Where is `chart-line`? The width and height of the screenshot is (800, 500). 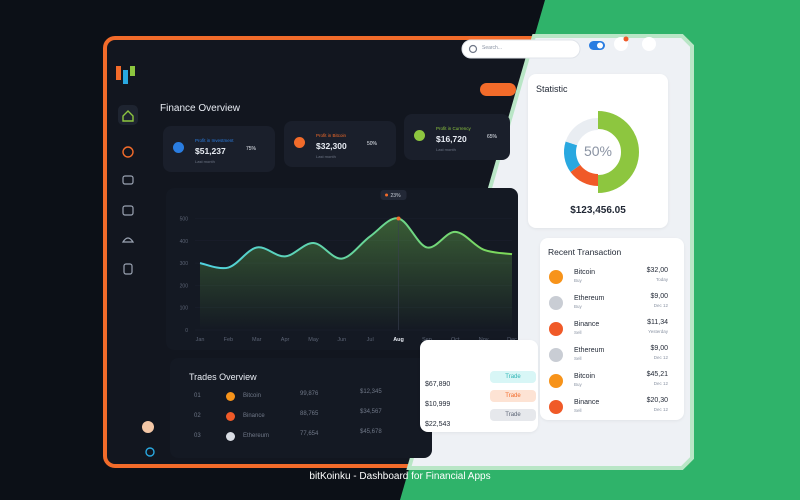
chart-line is located at coordinates (356, 243).